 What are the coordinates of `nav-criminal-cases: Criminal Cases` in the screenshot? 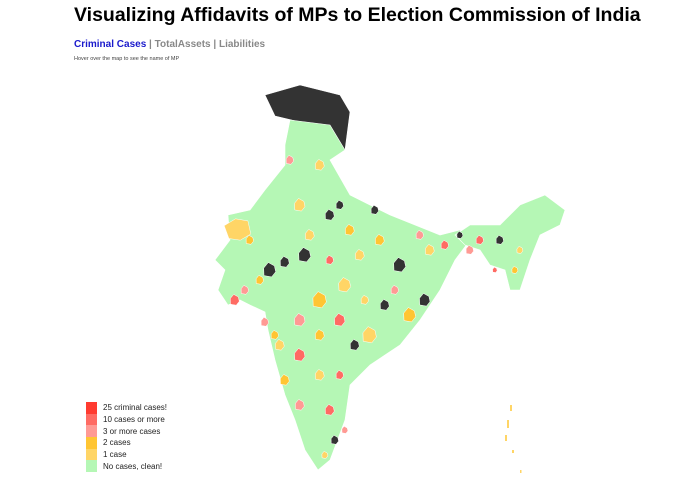 It's located at (110, 44).